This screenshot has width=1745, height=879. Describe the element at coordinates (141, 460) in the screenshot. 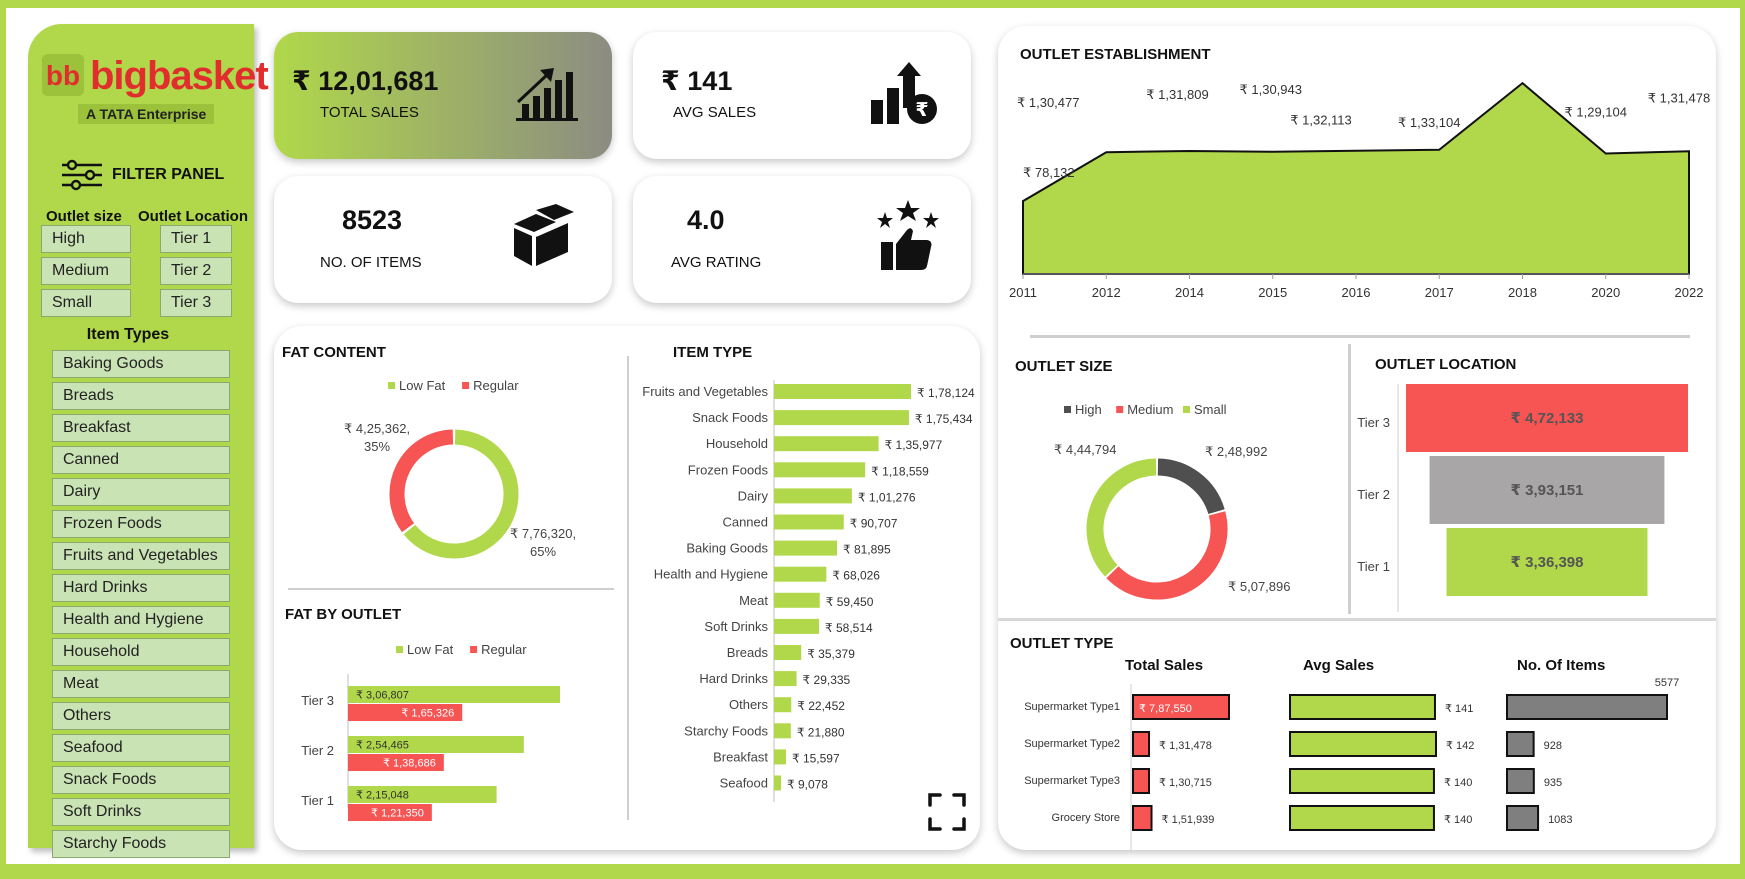

I see `slicer-item-type: Canned` at that location.